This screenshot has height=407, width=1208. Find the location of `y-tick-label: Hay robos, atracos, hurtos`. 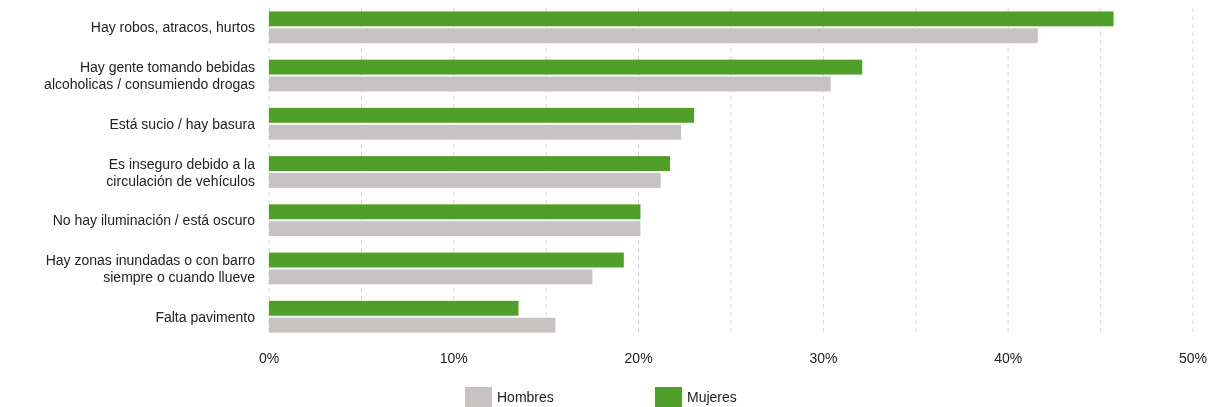

y-tick-label: Hay robos, atracos, hurtos is located at coordinates (172, 27).